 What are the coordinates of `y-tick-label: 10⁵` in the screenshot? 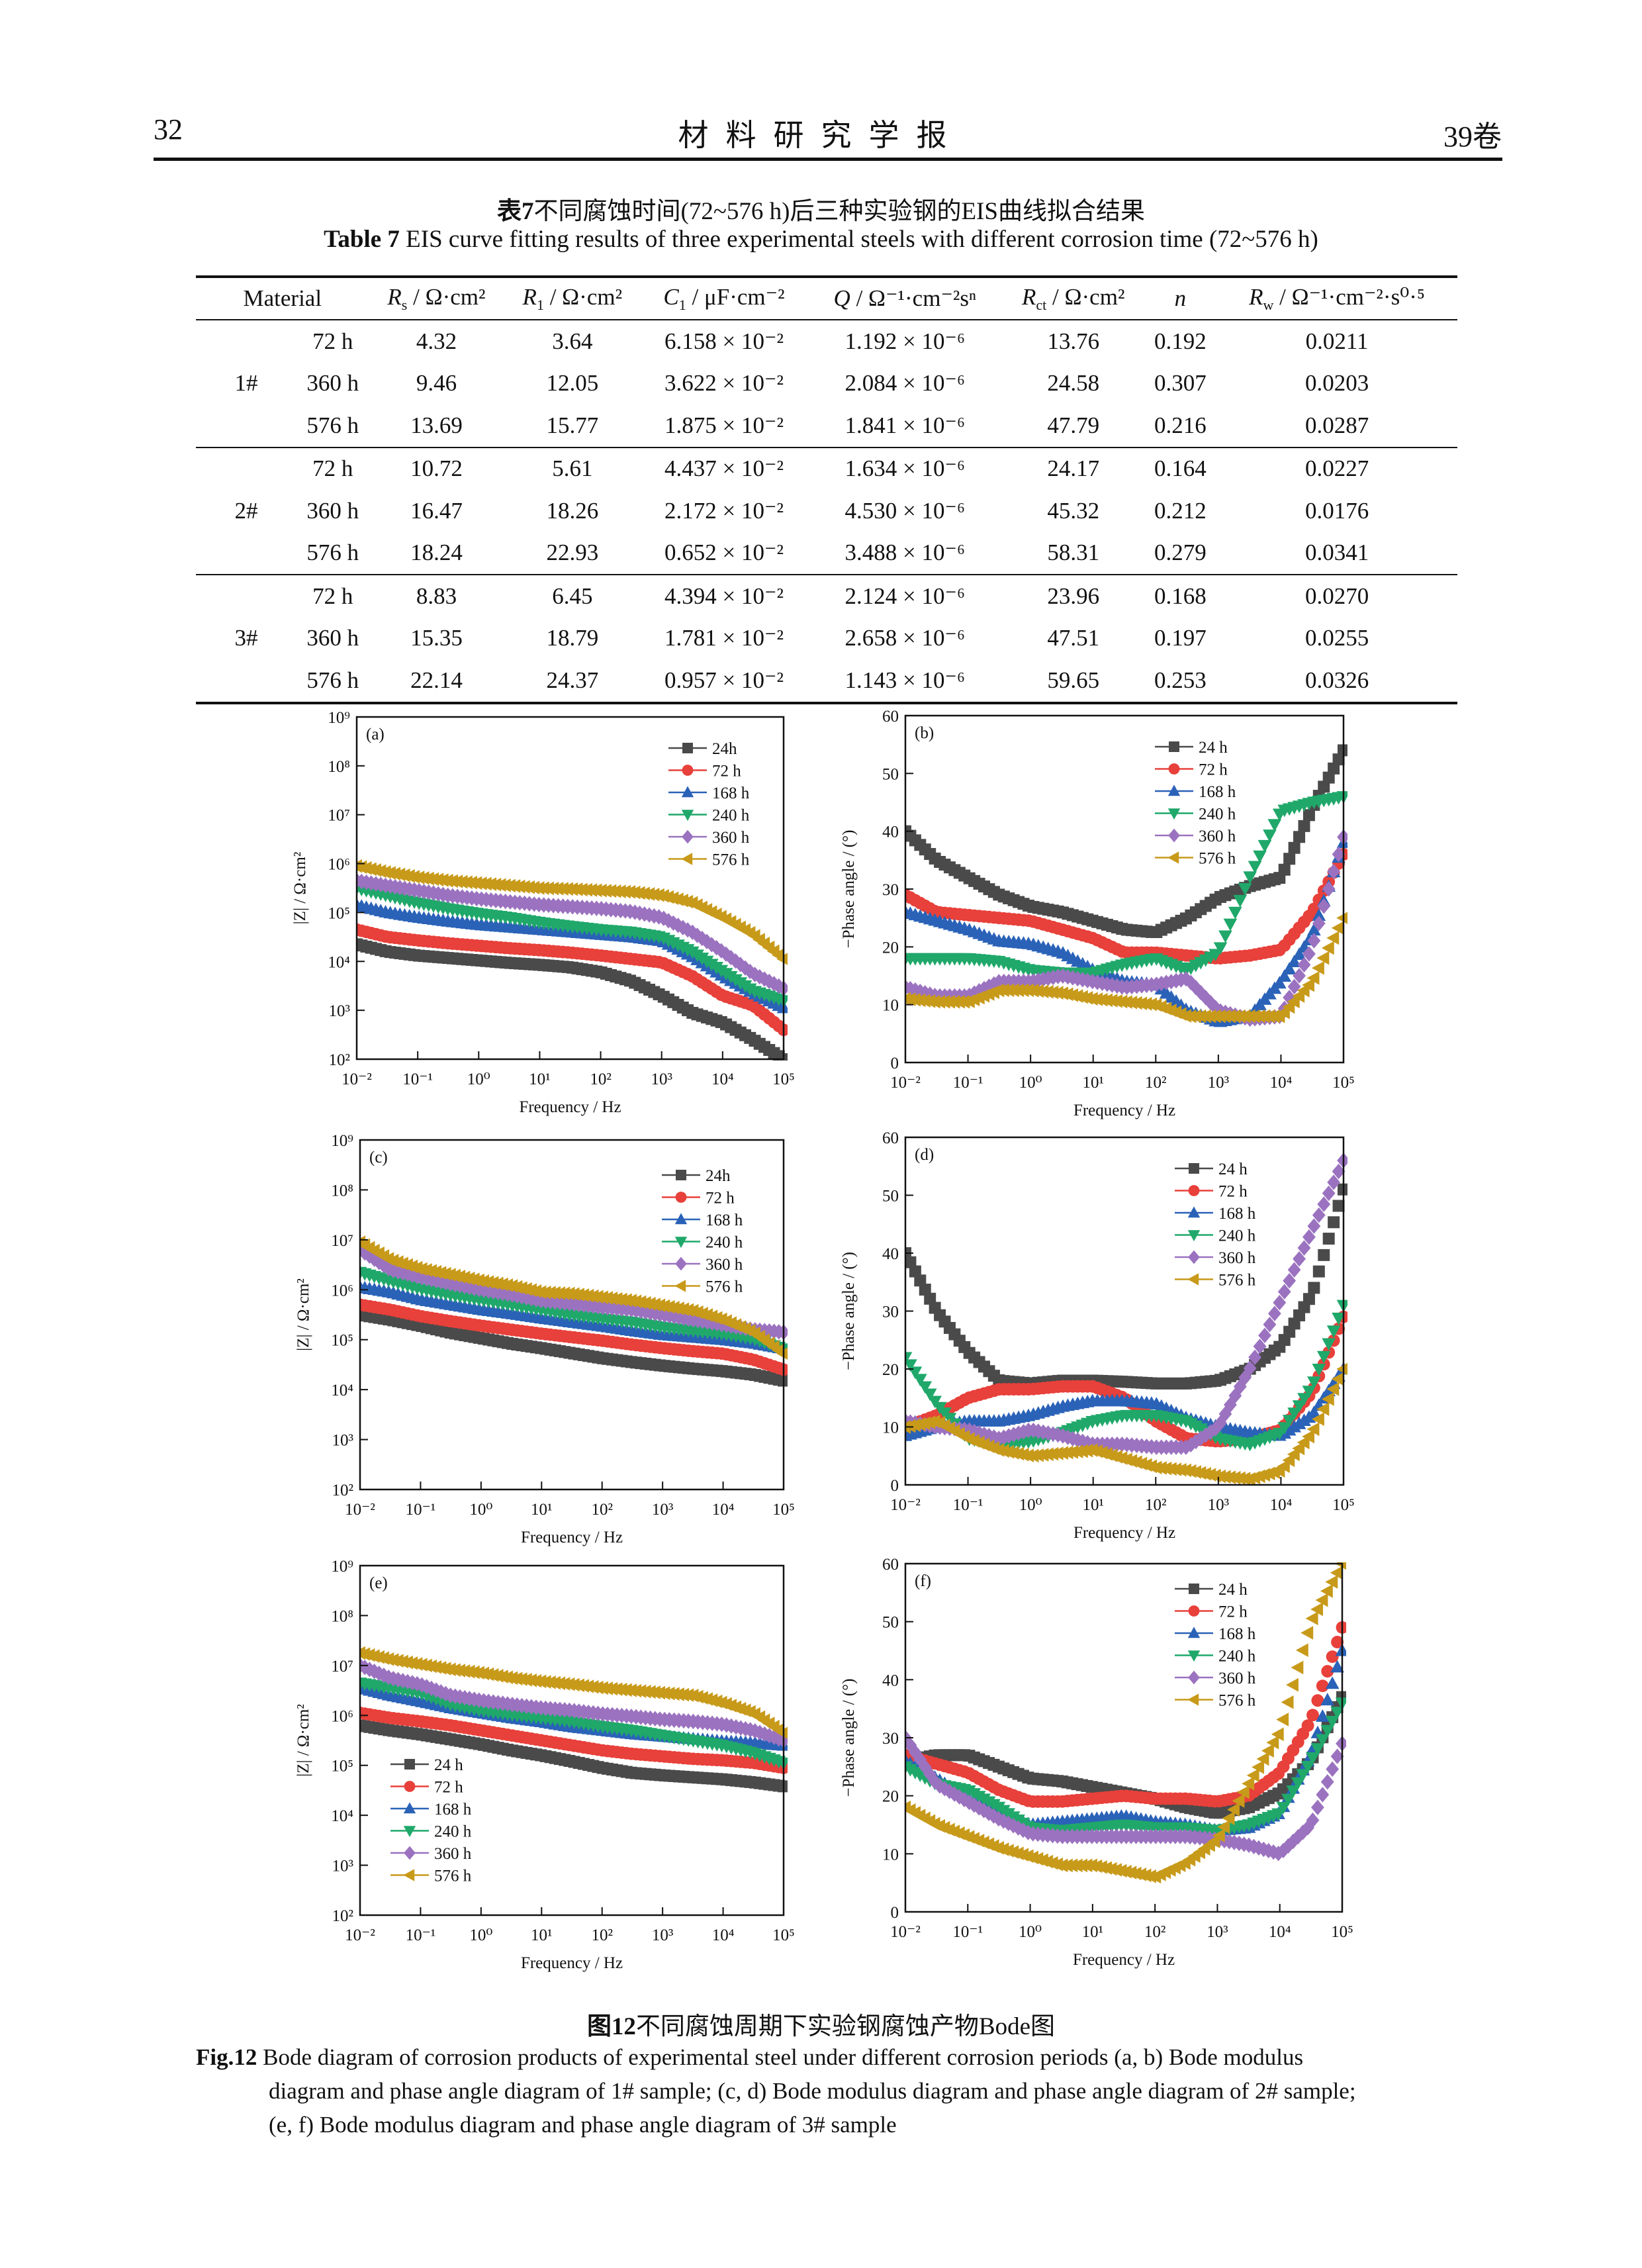 It's located at (342, 1767).